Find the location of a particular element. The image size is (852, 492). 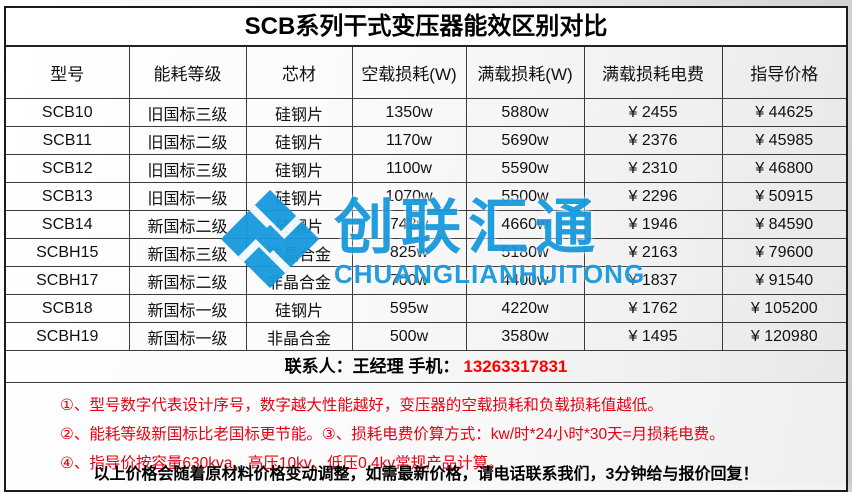

table-cell: ¥ 2296 is located at coordinates (653, 196).